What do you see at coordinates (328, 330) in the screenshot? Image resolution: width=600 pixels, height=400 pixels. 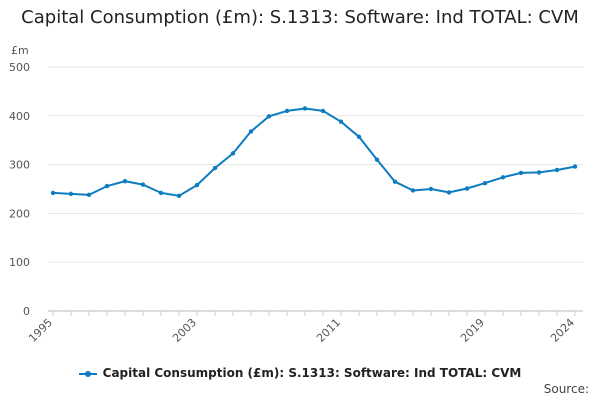 I see `x-tick-label: 2011` at bounding box center [328, 330].